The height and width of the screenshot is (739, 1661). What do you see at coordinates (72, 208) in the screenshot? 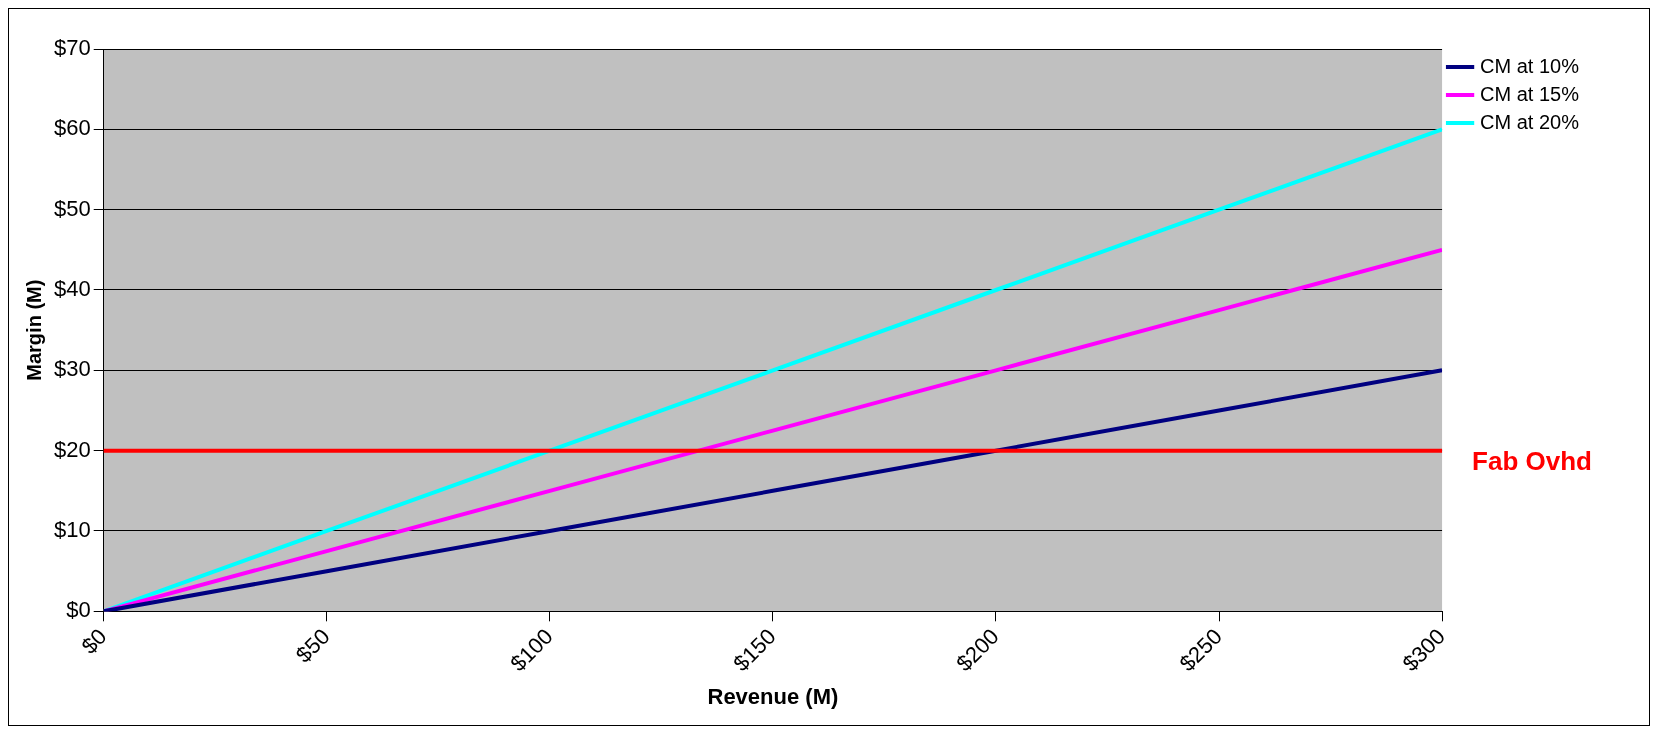
I see `y-tick-label: $50` at bounding box center [72, 208].